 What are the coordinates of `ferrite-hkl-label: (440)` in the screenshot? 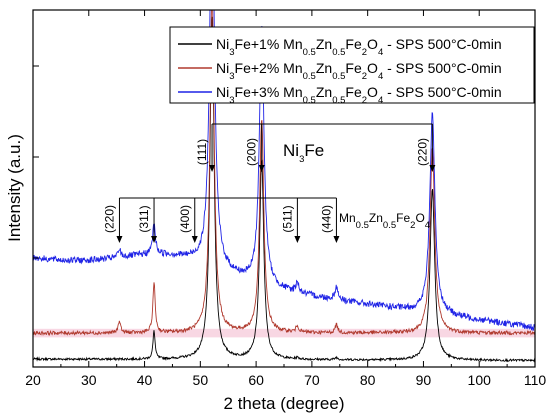 It's located at (326, 219).